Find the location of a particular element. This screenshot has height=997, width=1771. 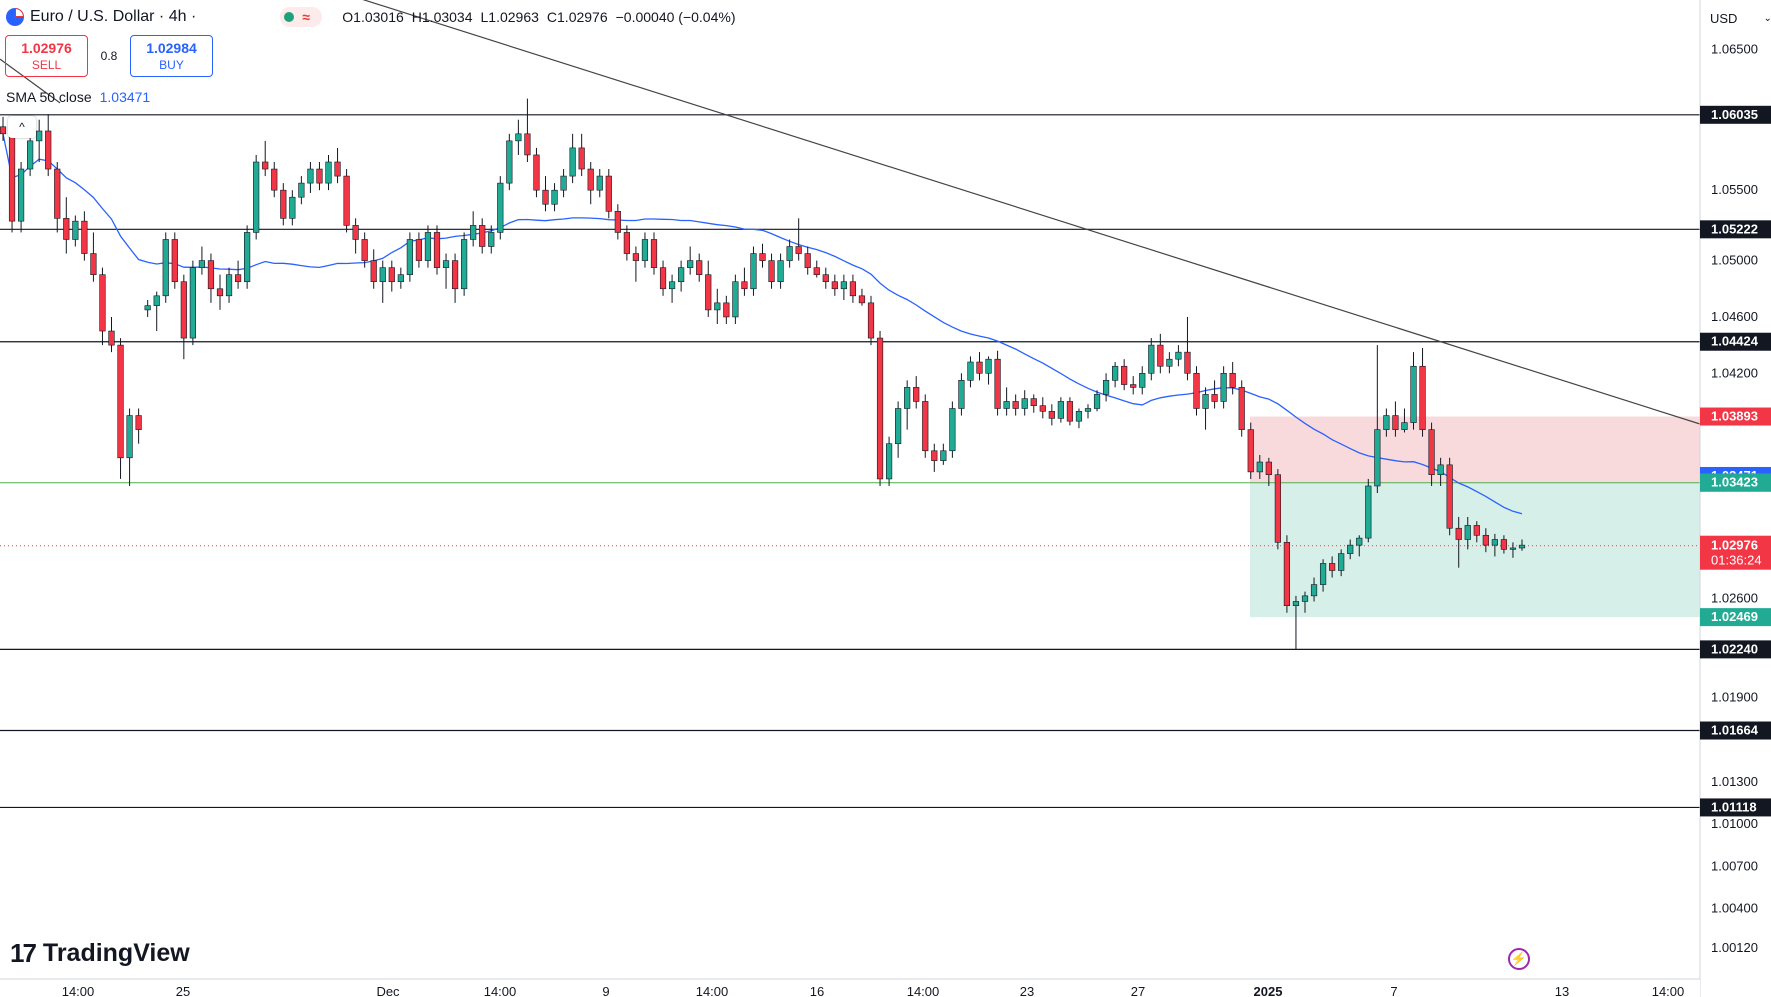

buy-button: 1.02984 BUY is located at coordinates (171, 56).